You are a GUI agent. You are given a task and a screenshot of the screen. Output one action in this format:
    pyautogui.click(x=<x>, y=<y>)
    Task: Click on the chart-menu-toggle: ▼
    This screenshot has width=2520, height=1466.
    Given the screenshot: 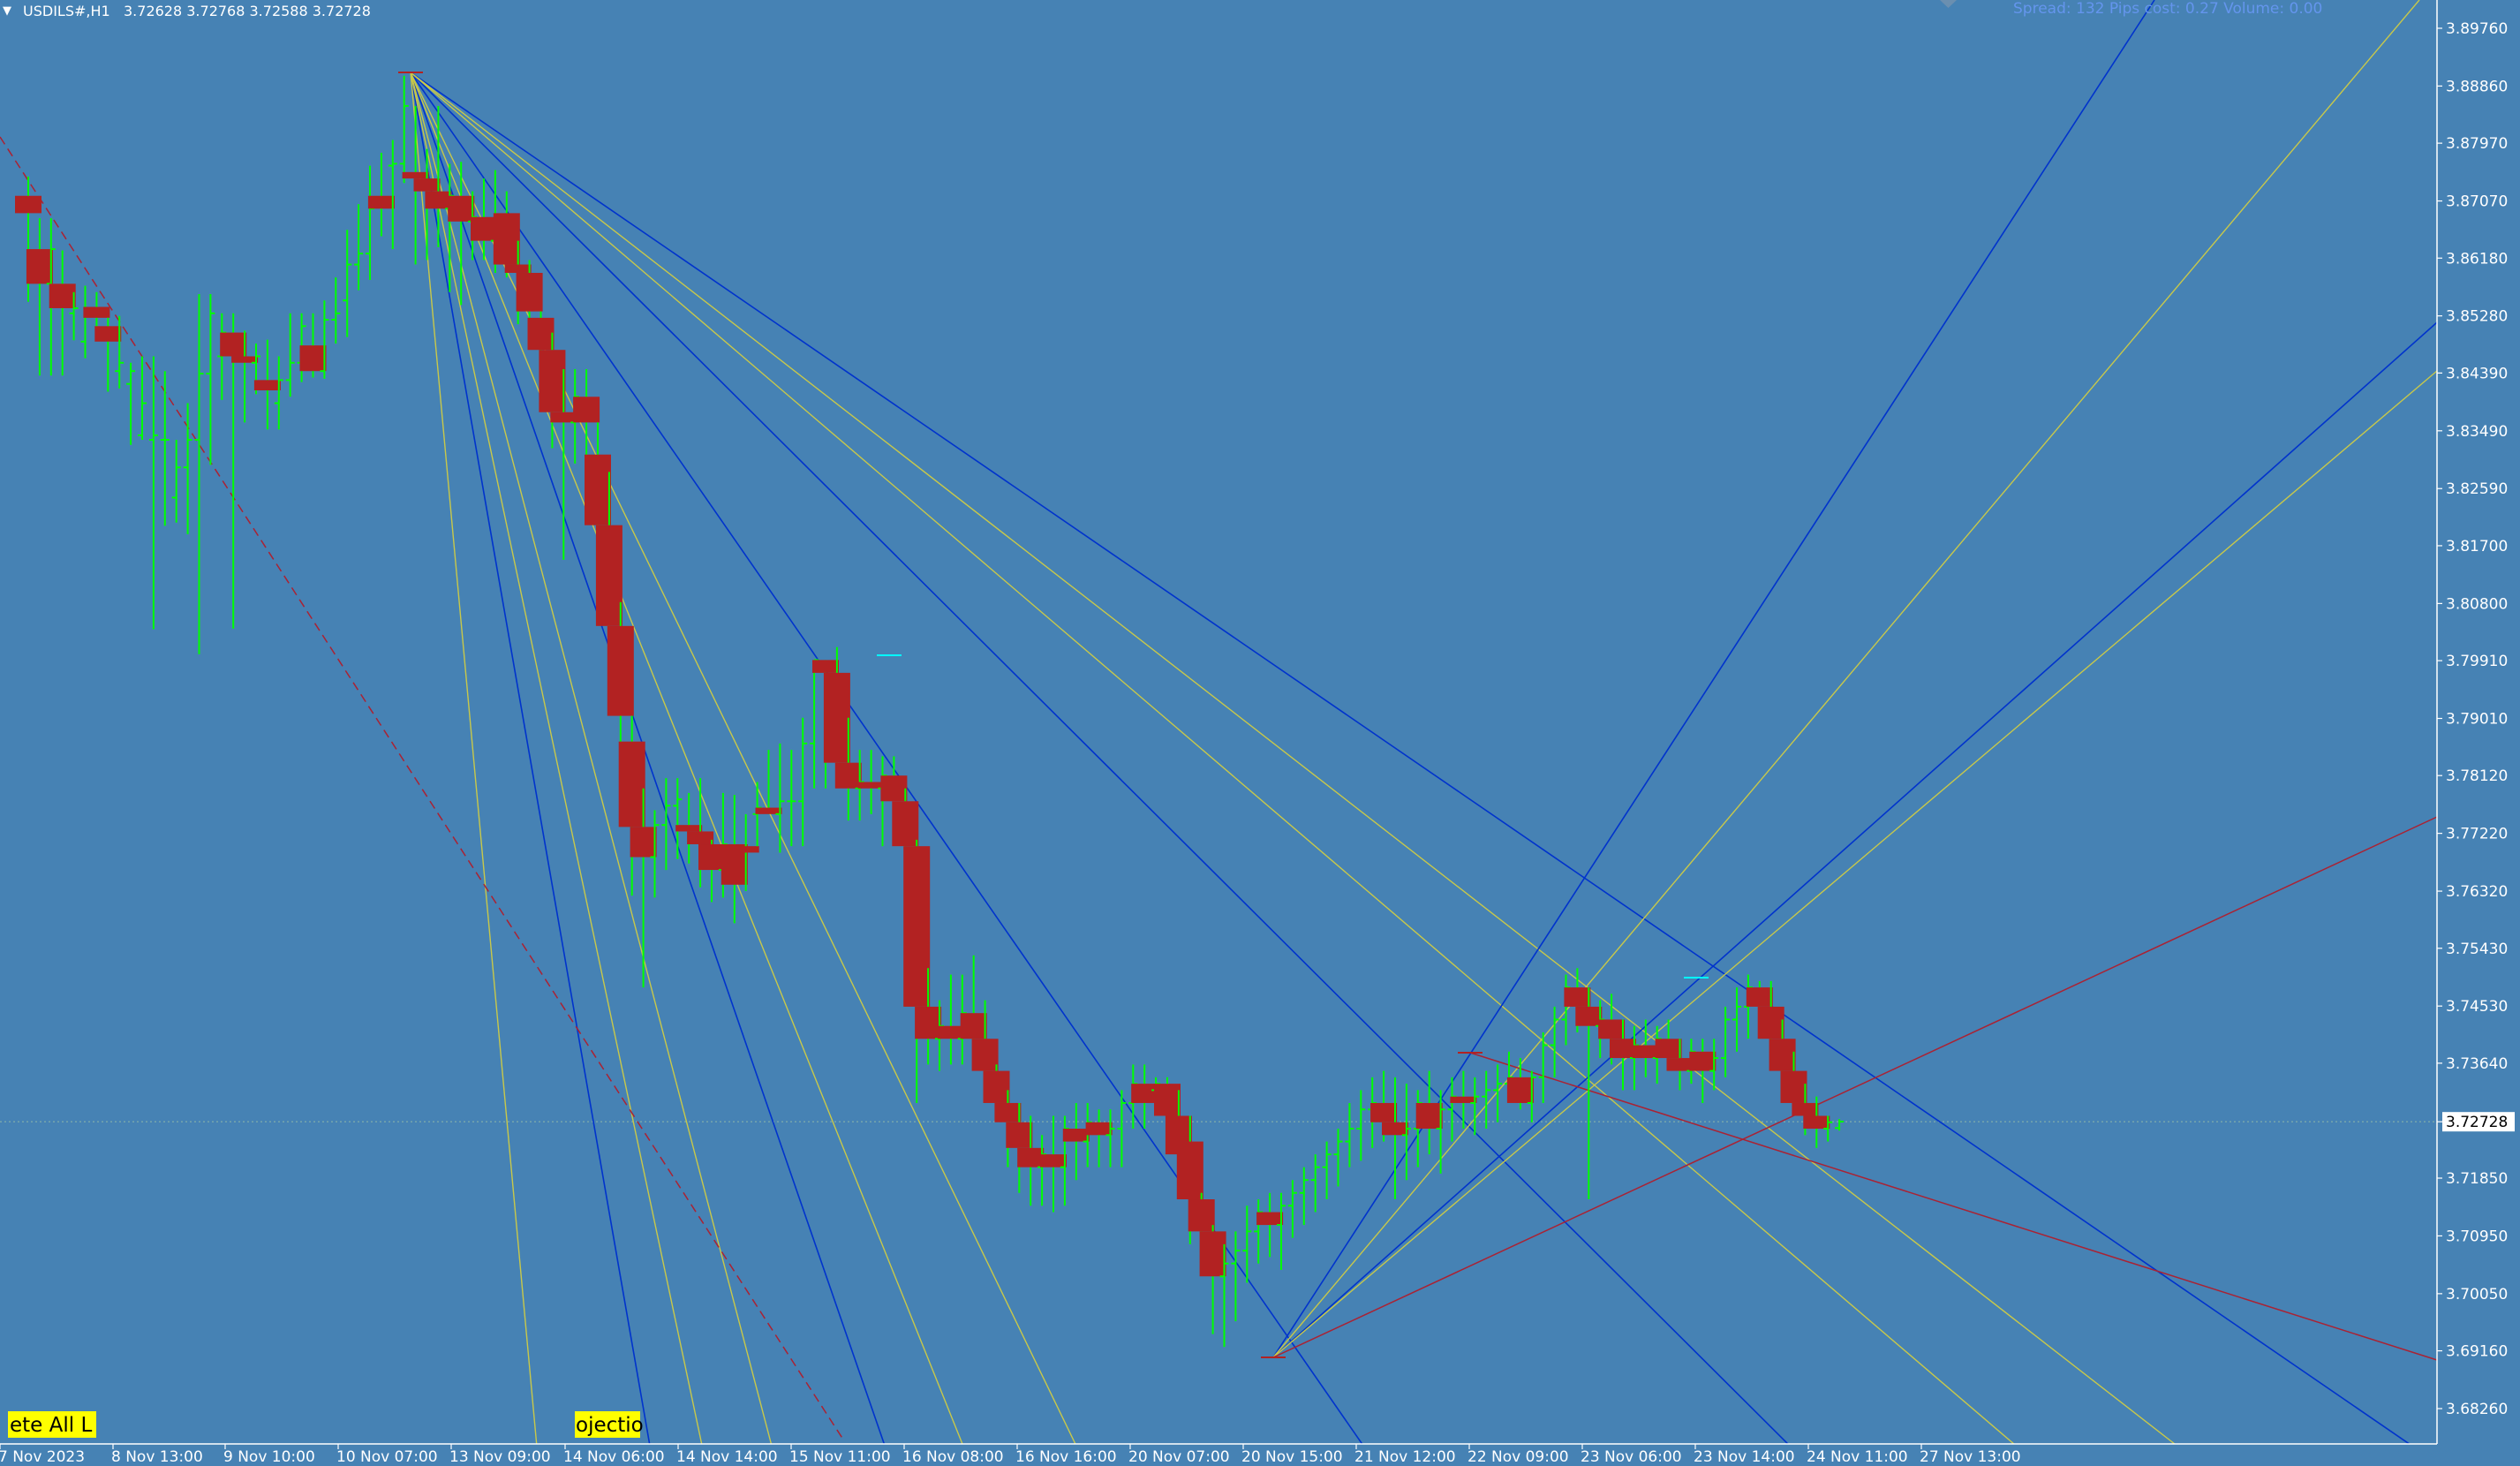 What is the action you would take?
    pyautogui.click(x=7, y=11)
    